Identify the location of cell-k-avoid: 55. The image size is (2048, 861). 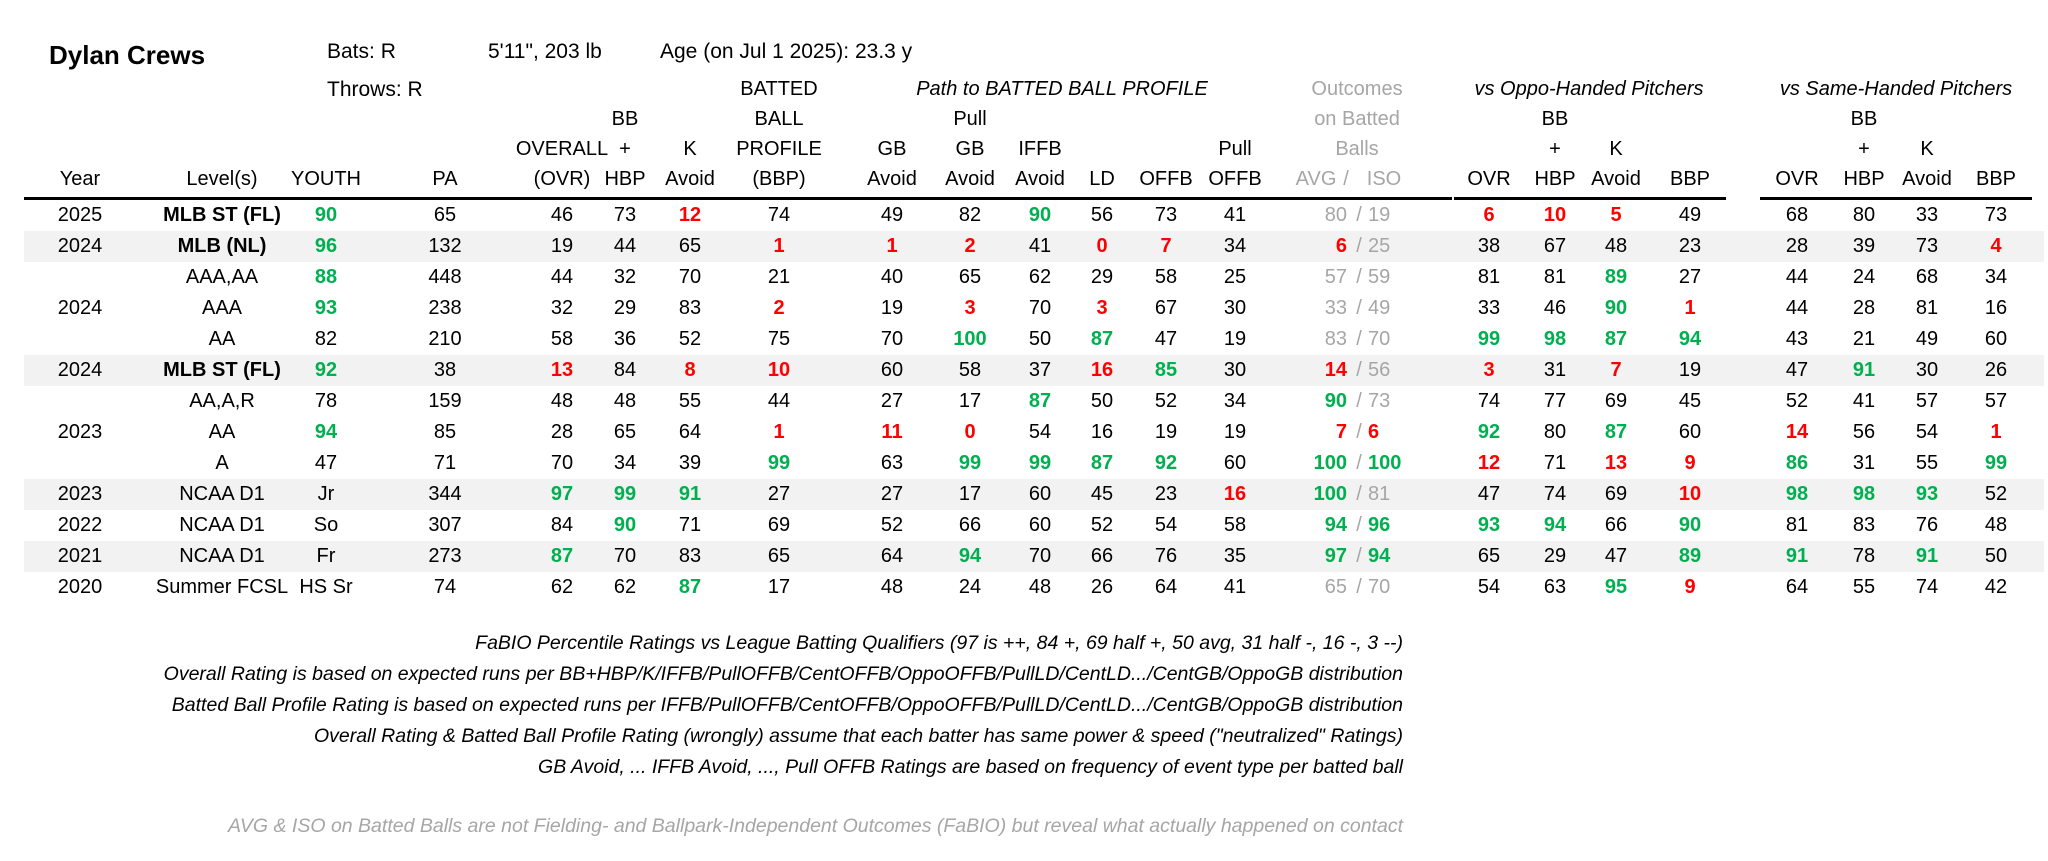
(690, 401).